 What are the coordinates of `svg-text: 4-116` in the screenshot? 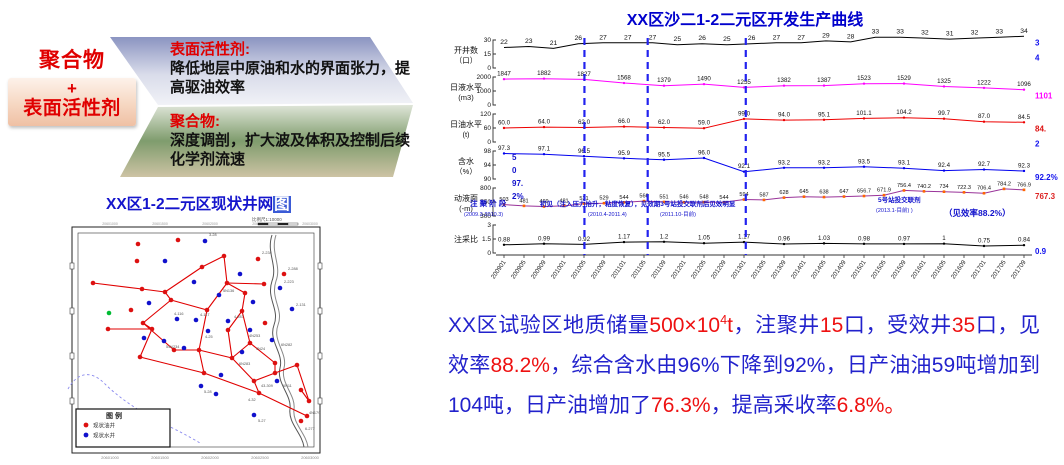 It's located at (178, 314).